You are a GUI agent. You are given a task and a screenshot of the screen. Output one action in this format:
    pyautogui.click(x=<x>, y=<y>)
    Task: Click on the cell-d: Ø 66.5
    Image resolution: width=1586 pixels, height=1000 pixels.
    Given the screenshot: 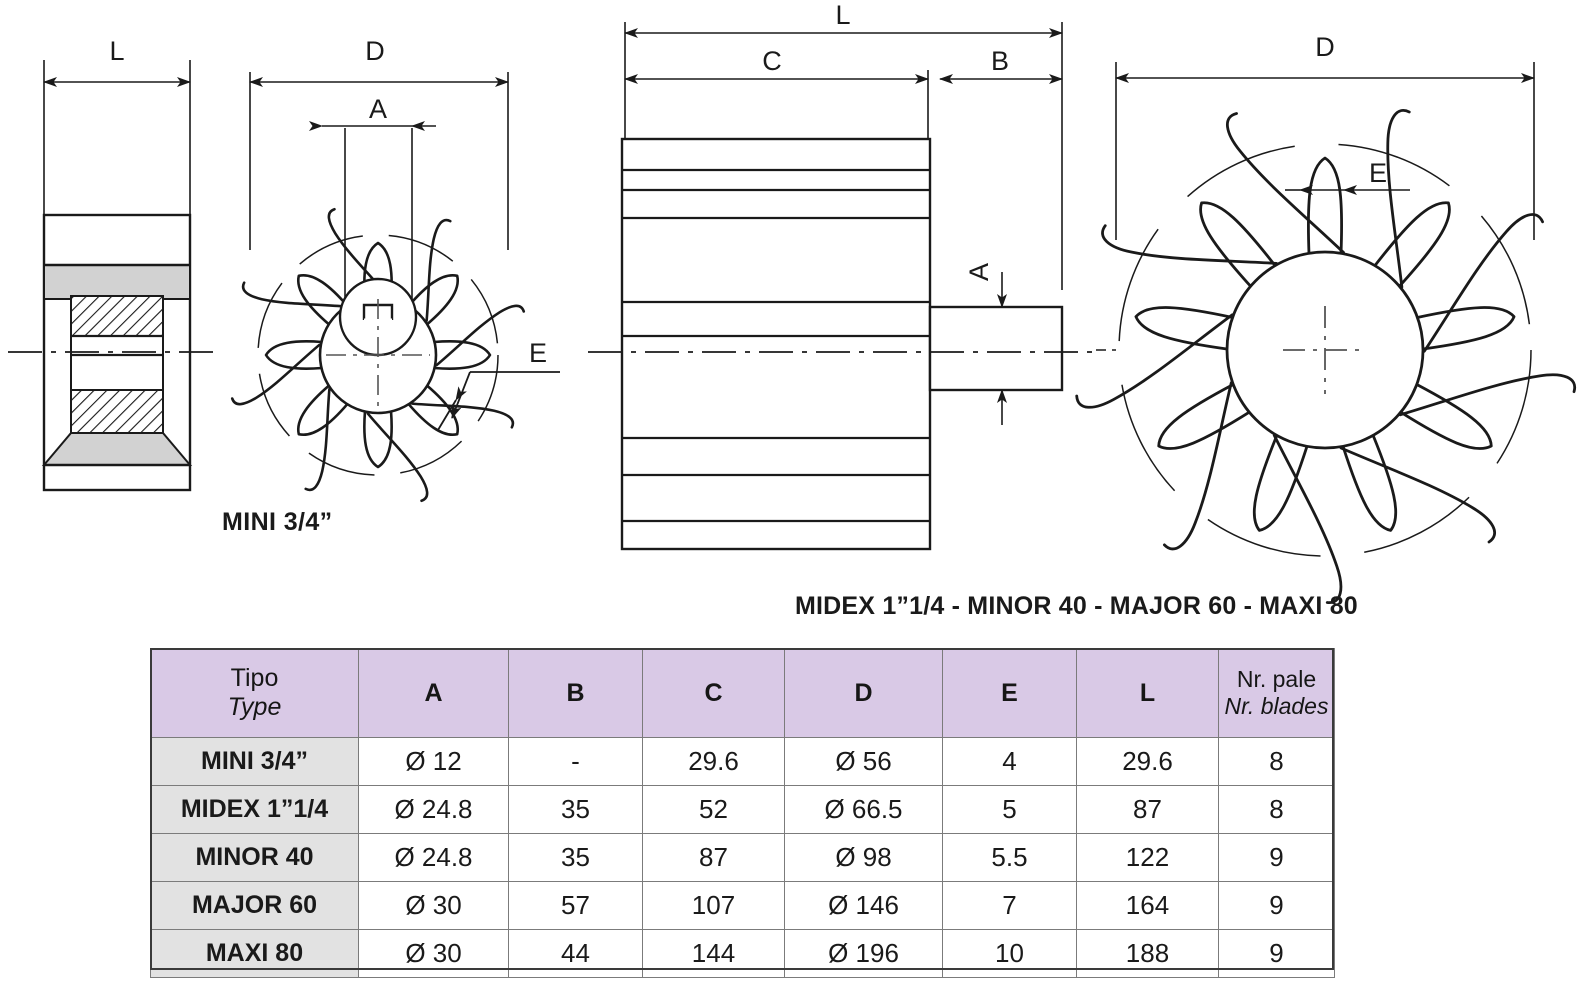 What is the action you would take?
    pyautogui.click(x=863, y=809)
    